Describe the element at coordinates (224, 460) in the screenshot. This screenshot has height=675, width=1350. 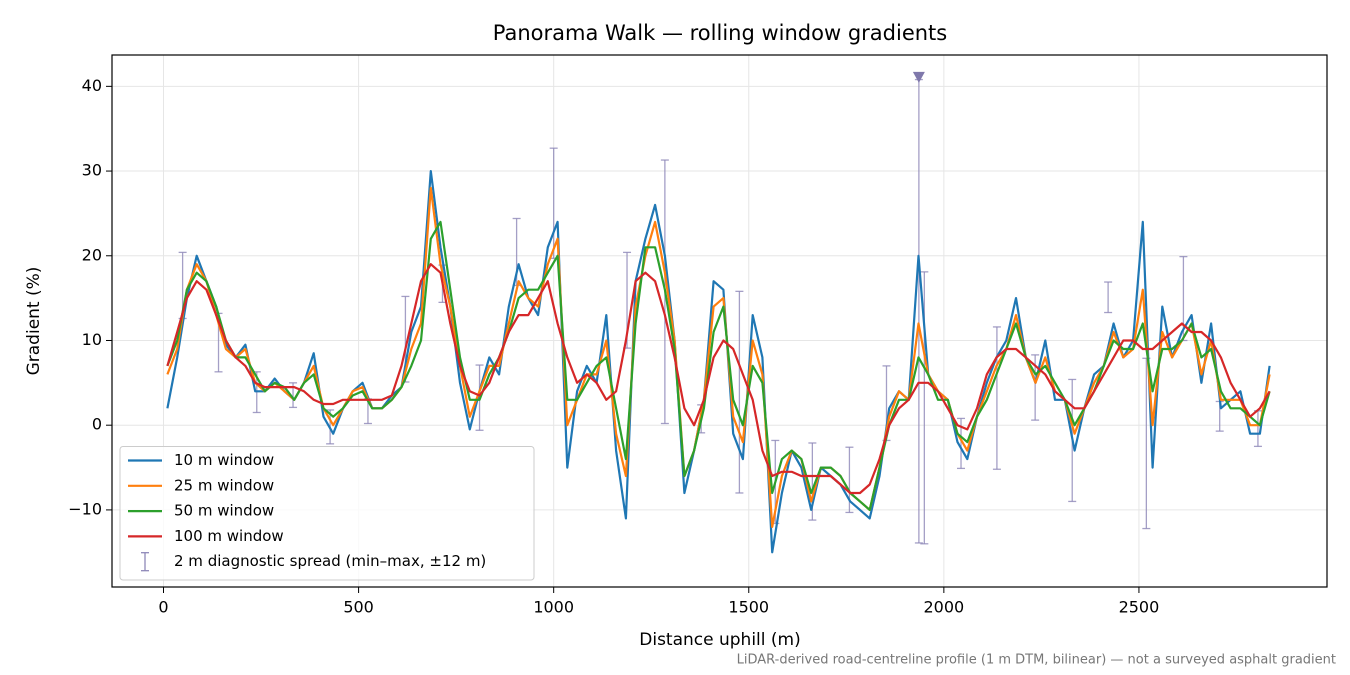
I see `legend-label: 10 m window` at that location.